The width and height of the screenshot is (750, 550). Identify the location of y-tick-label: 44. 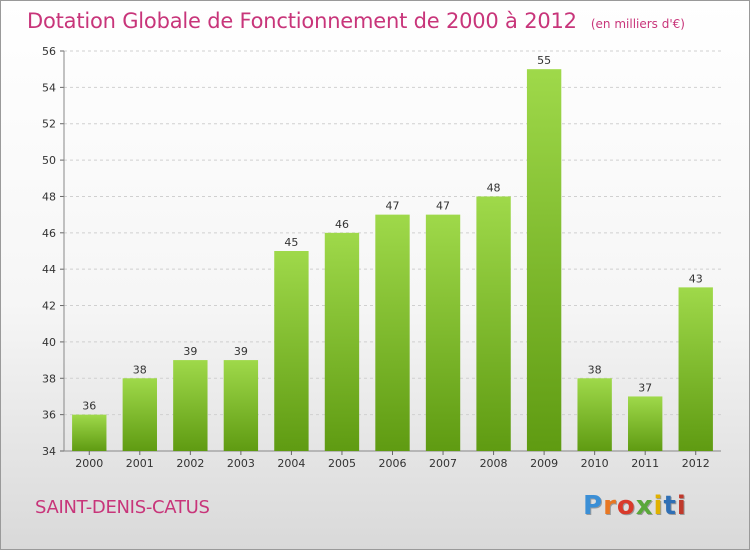
(49, 269).